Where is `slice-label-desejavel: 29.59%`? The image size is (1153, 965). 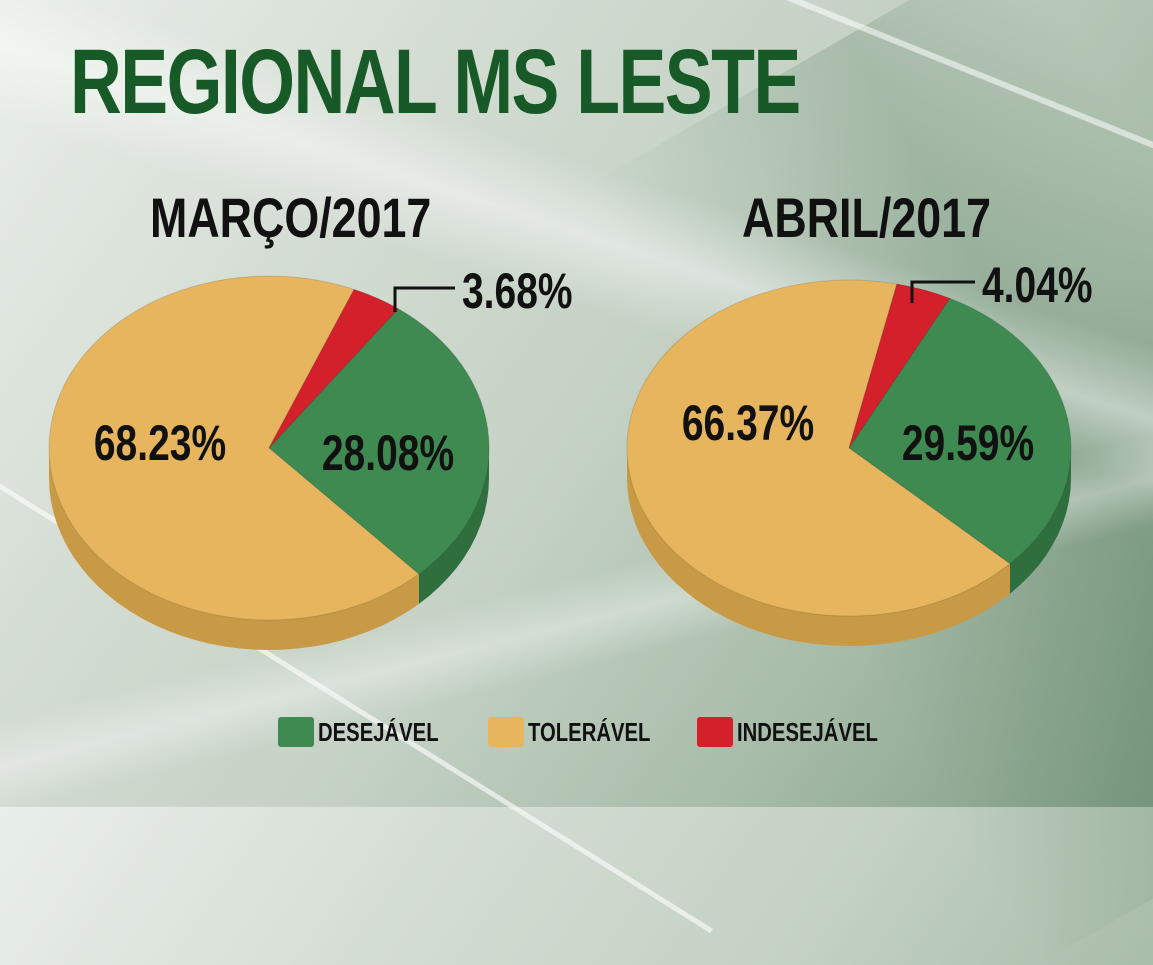 slice-label-desejavel: 29.59% is located at coordinates (968, 442).